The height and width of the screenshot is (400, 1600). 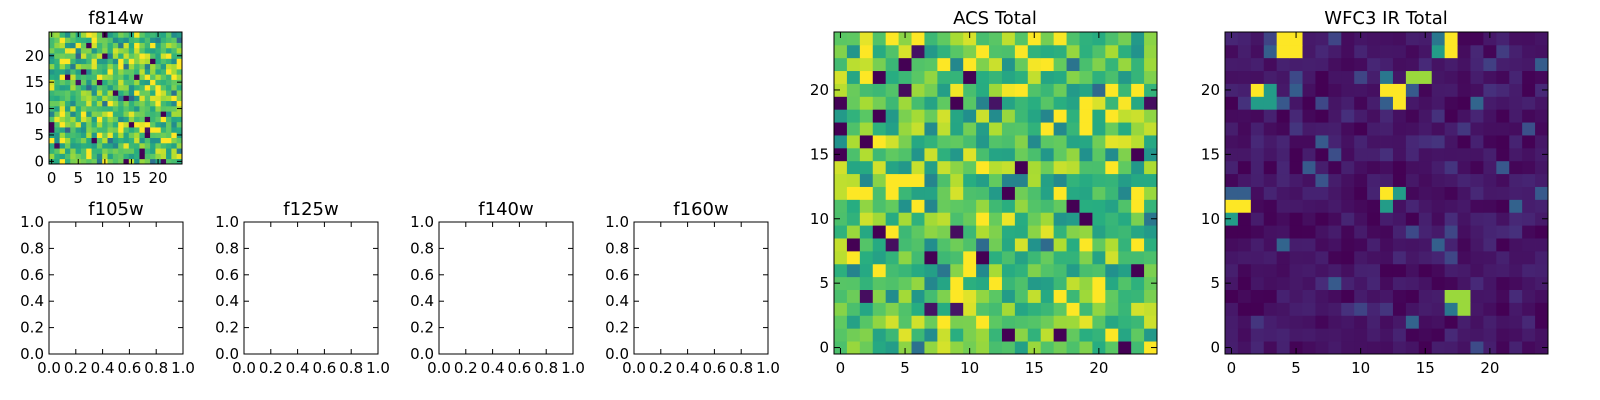 I want to click on panel-title-wfc3-ir-total: WFC3 IR Total, so click(x=1385, y=18).